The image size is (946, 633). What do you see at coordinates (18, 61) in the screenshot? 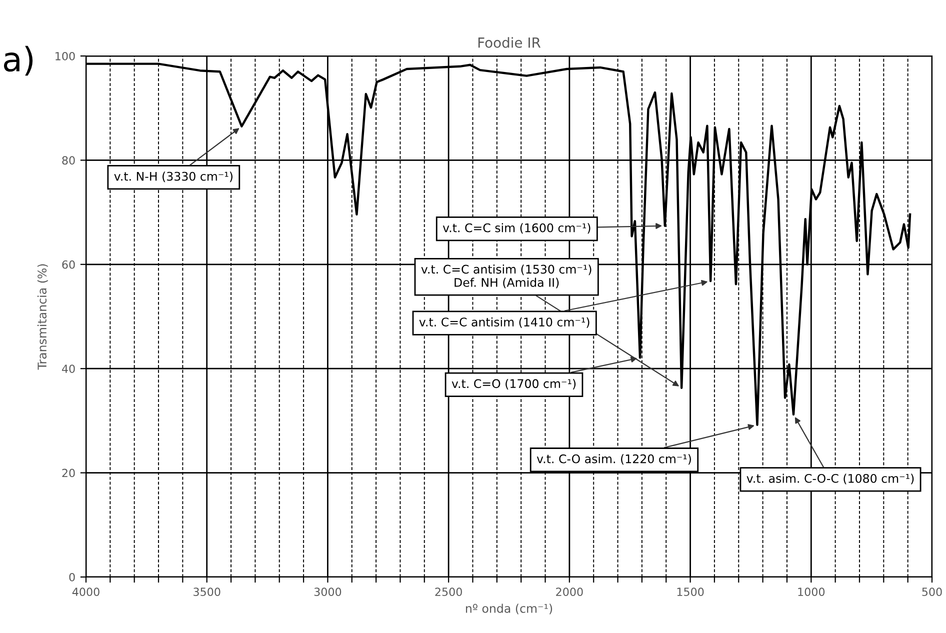
I see `text: a)` at bounding box center [18, 61].